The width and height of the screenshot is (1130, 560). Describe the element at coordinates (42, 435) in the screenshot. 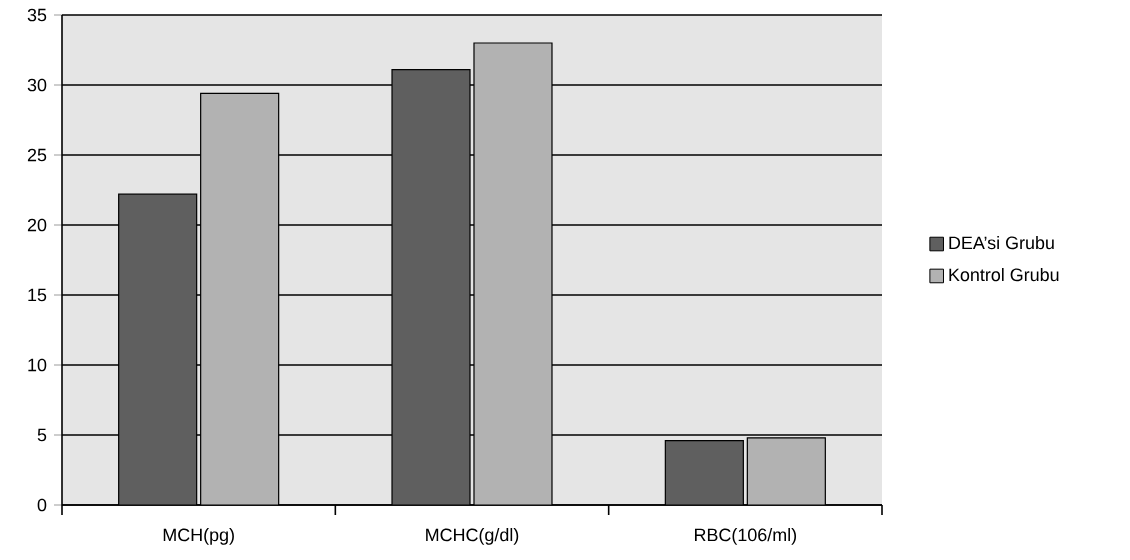

I see `y-tick-label: 5` at that location.